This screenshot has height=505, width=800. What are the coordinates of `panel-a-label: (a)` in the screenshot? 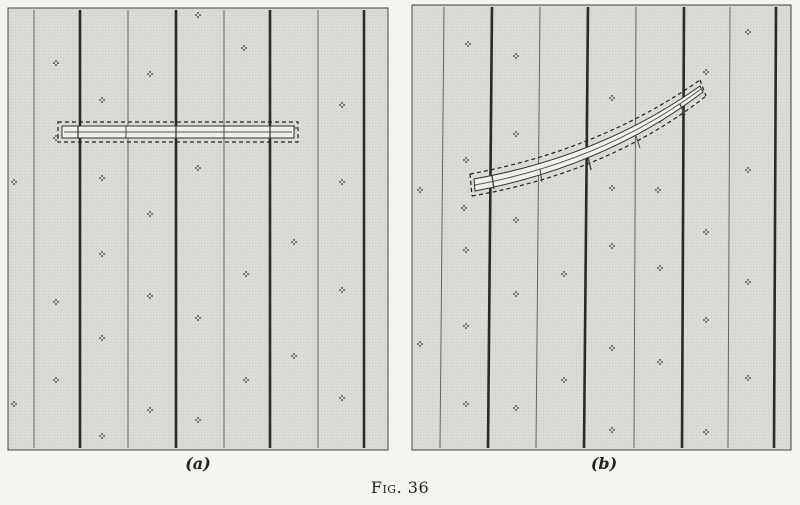 It's located at (198, 463).